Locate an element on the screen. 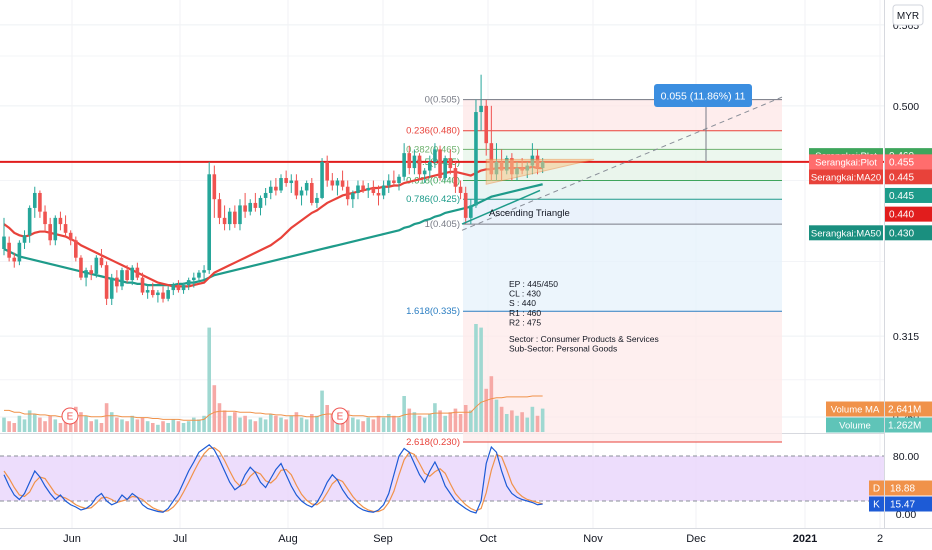 This screenshot has width=932, height=550. currency-button is located at coordinates (908, 15).